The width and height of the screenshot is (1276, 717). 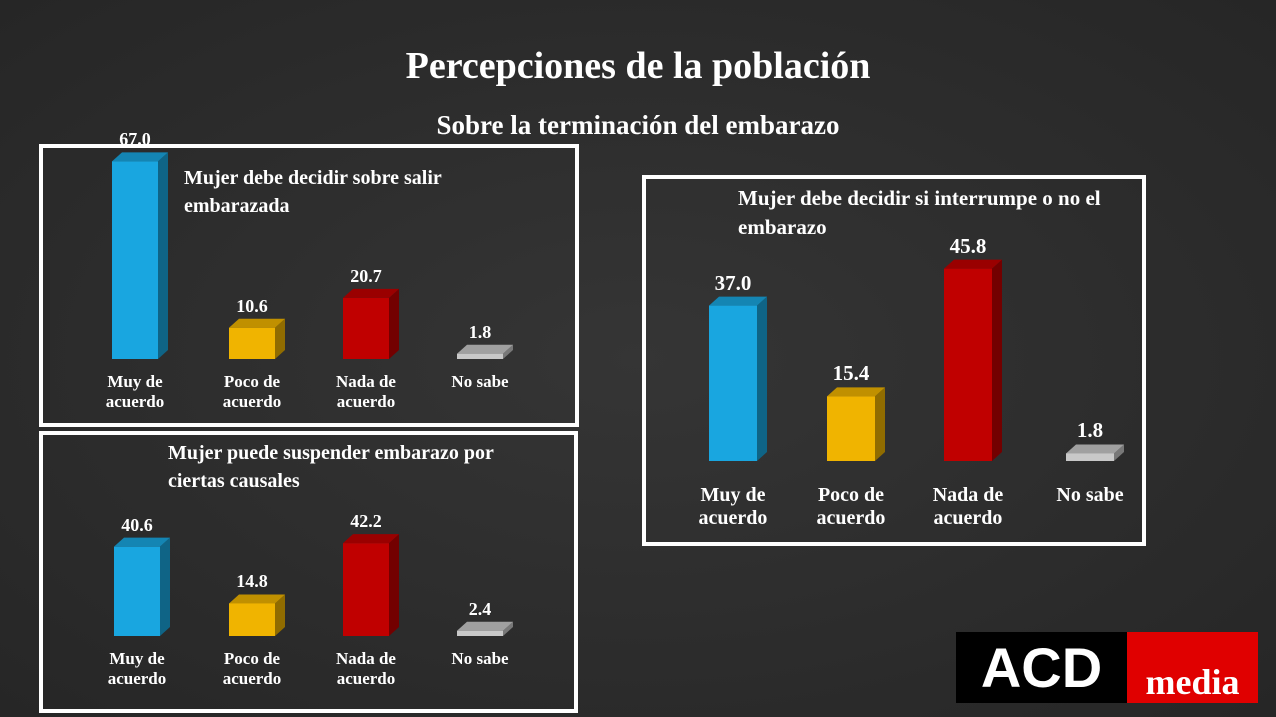 I want to click on value-label: 67.0, so click(x=135, y=139).